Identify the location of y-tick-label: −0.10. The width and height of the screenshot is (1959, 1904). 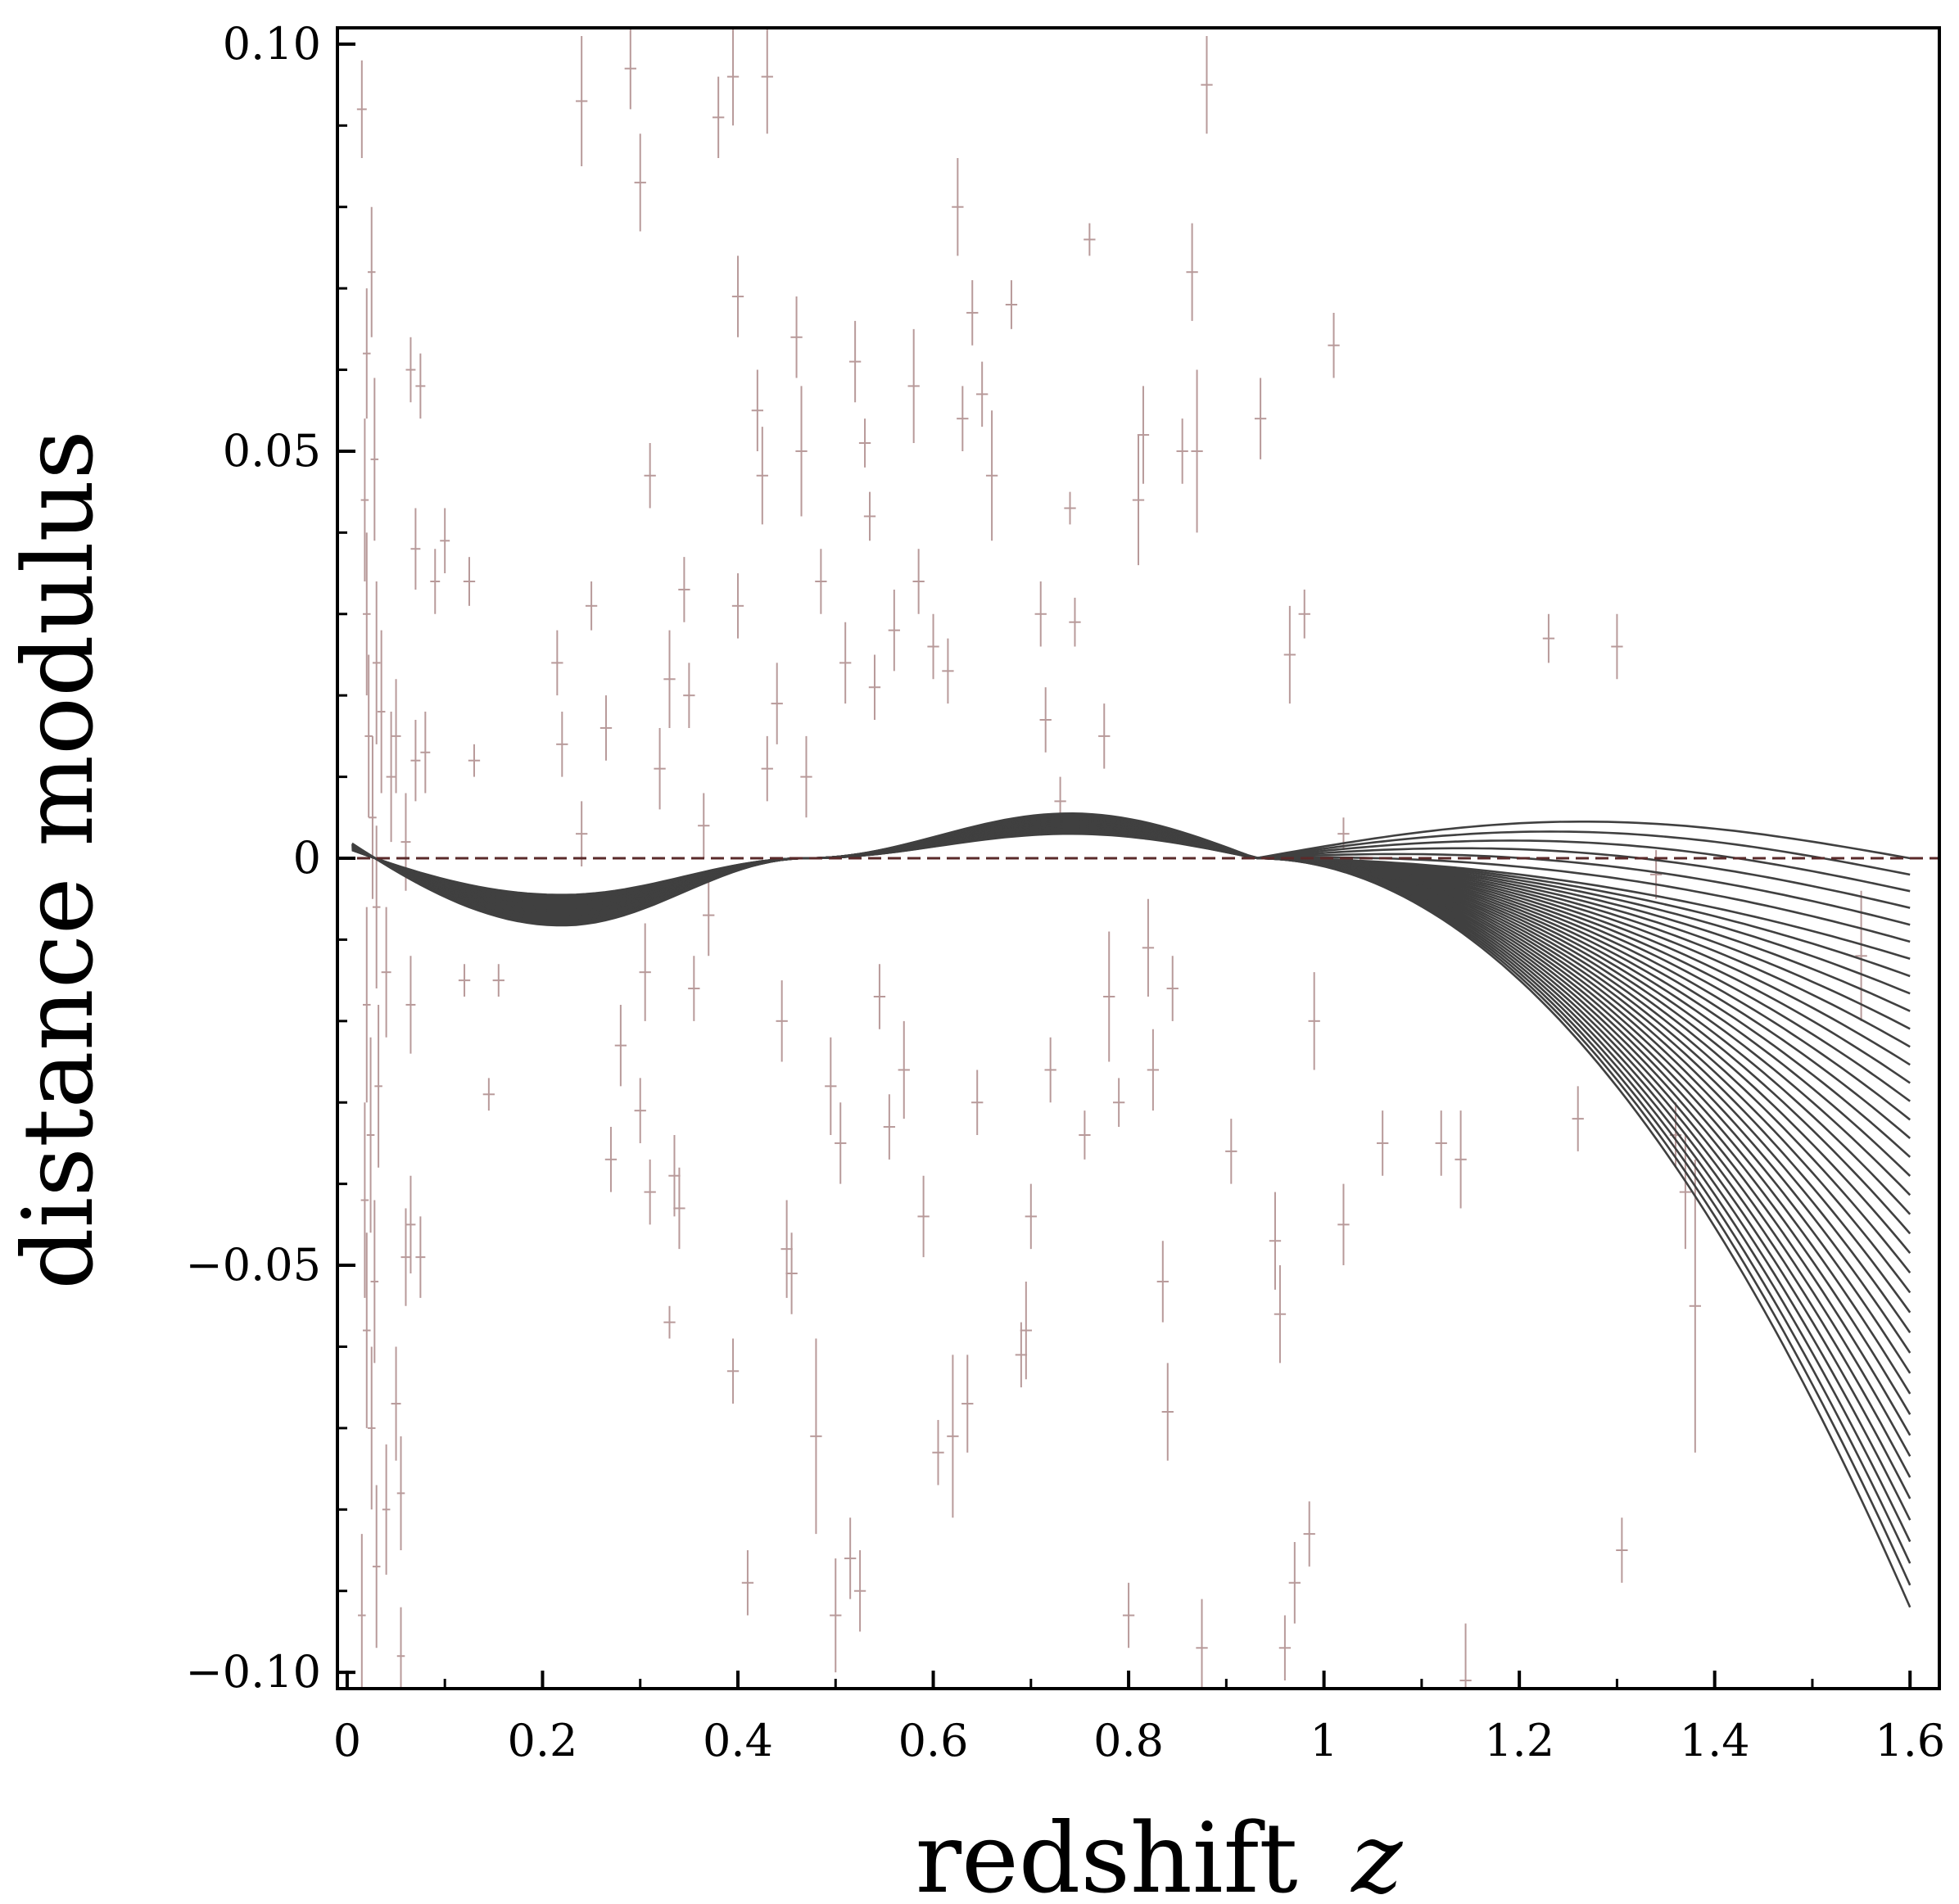
(253, 1672).